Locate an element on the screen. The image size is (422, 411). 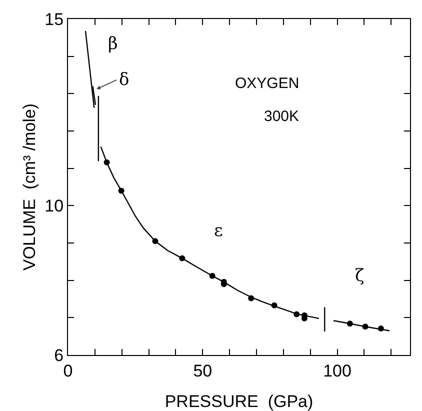
annotation: OXYGEN is located at coordinates (267, 83).